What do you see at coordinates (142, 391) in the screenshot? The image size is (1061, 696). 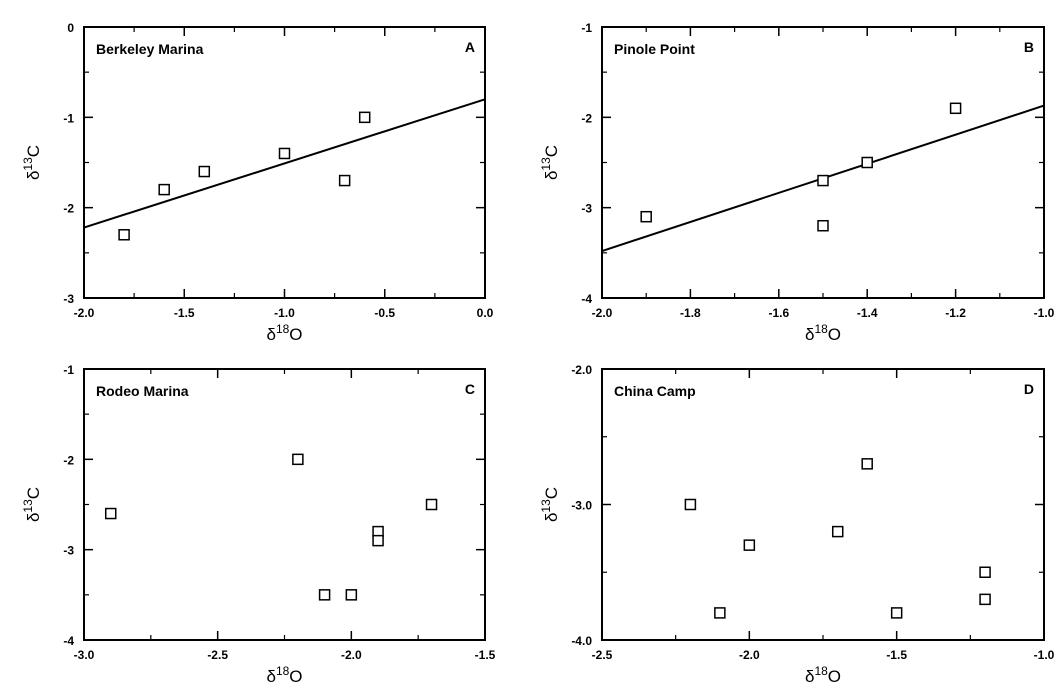 I see `panel-title: Rodeo Marina` at bounding box center [142, 391].